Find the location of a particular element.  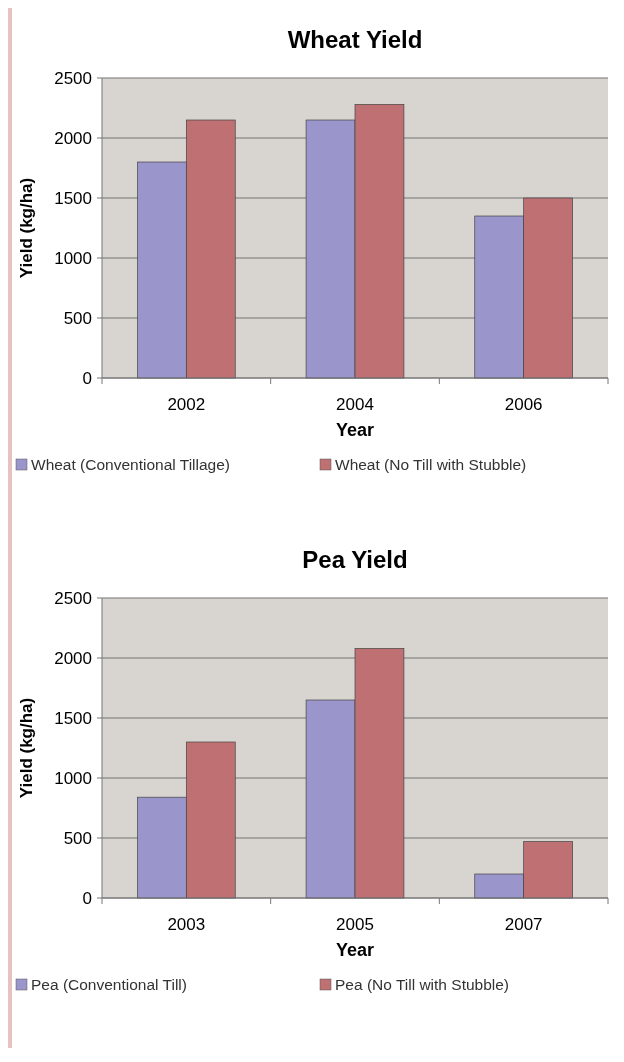

x-tick-label: 2004 is located at coordinates (355, 404).